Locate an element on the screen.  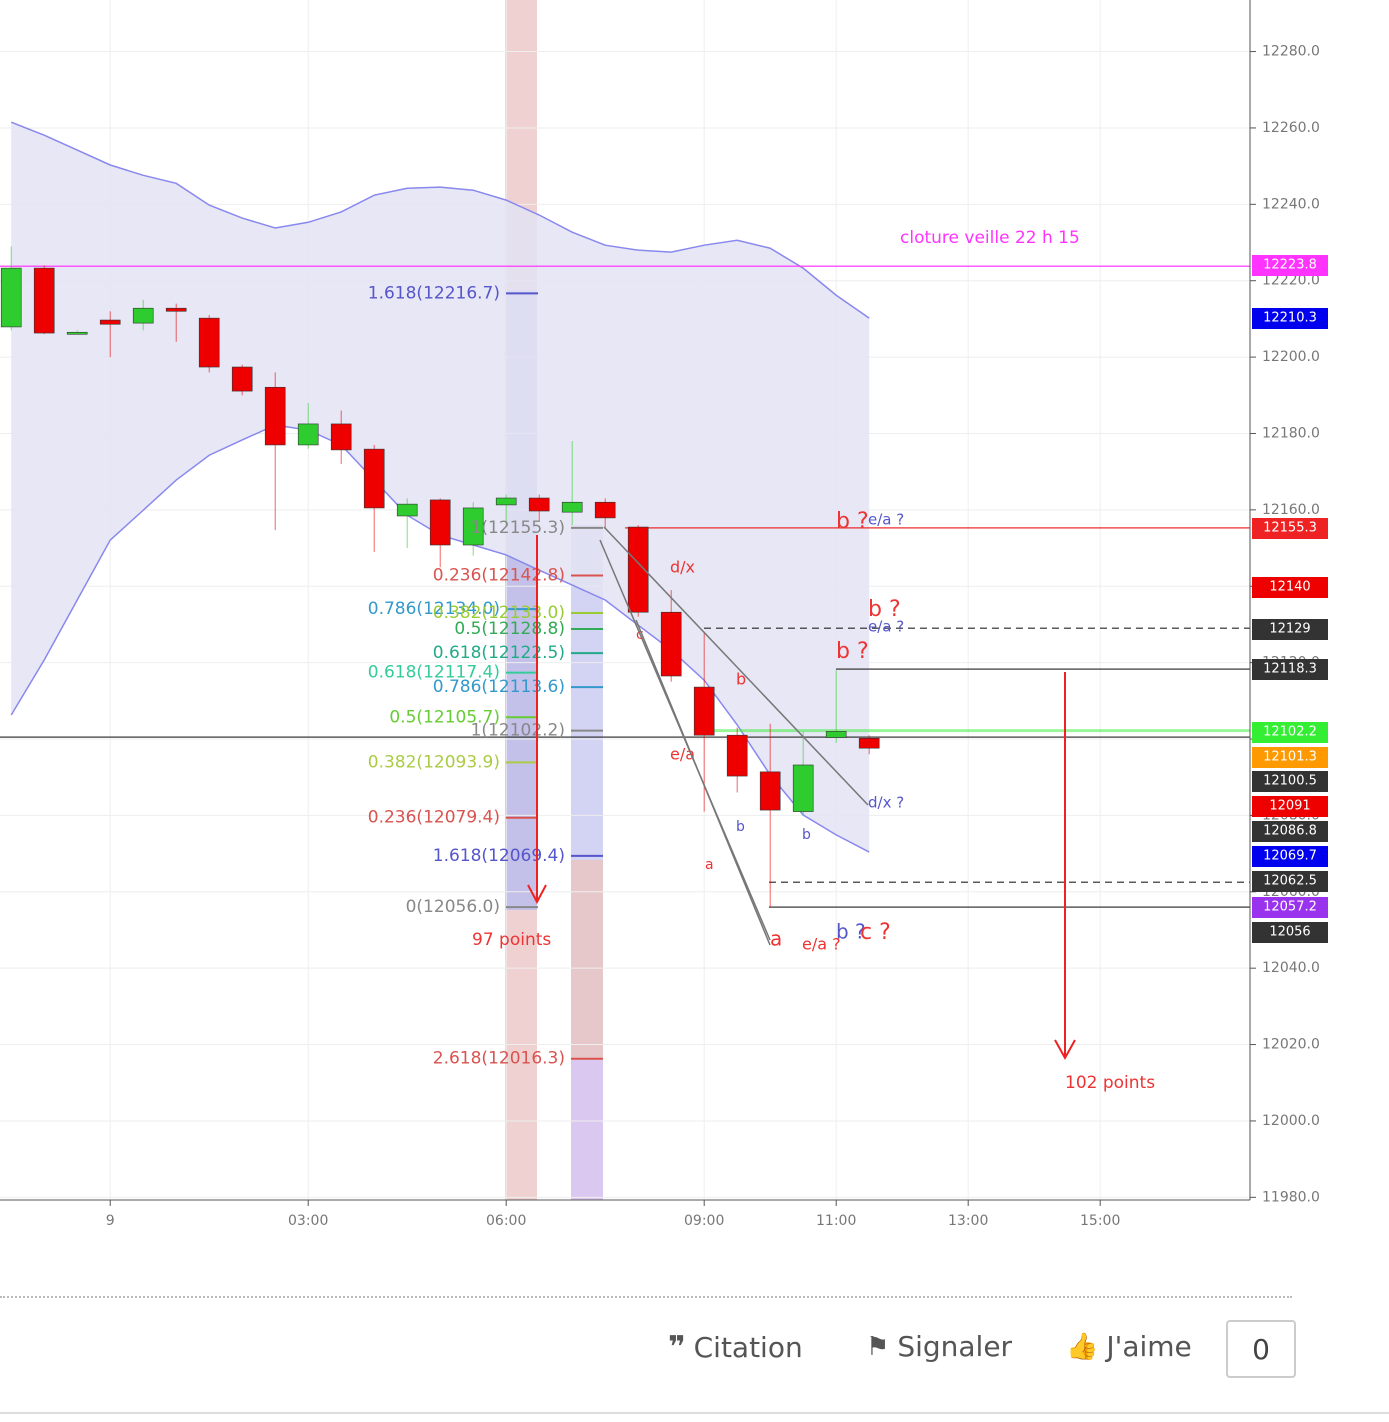
quote-button: ❞ Citation is located at coordinates (735, 1347).